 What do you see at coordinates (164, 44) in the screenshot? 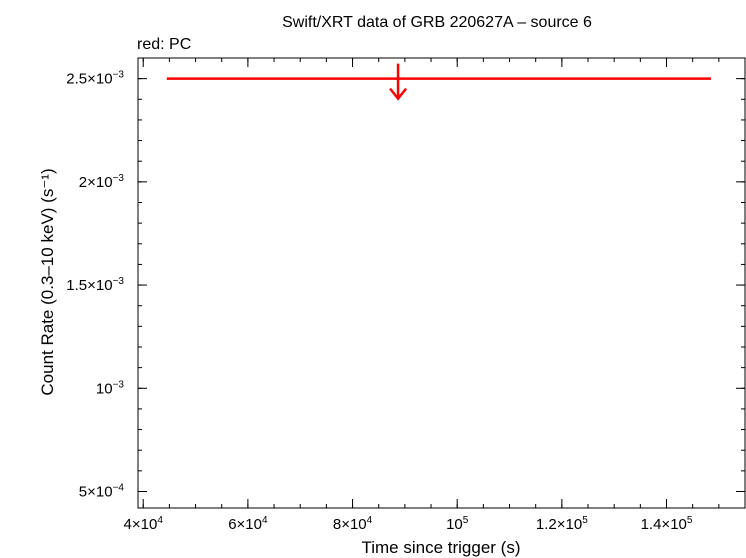
I see `chart-subtitle: red: PC` at bounding box center [164, 44].